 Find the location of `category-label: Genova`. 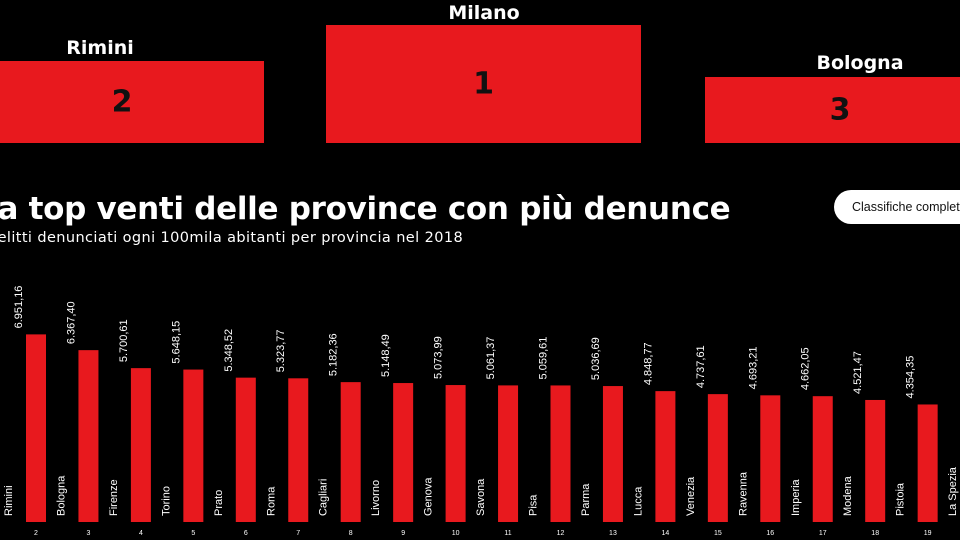

category-label: Genova is located at coordinates (429, 496).